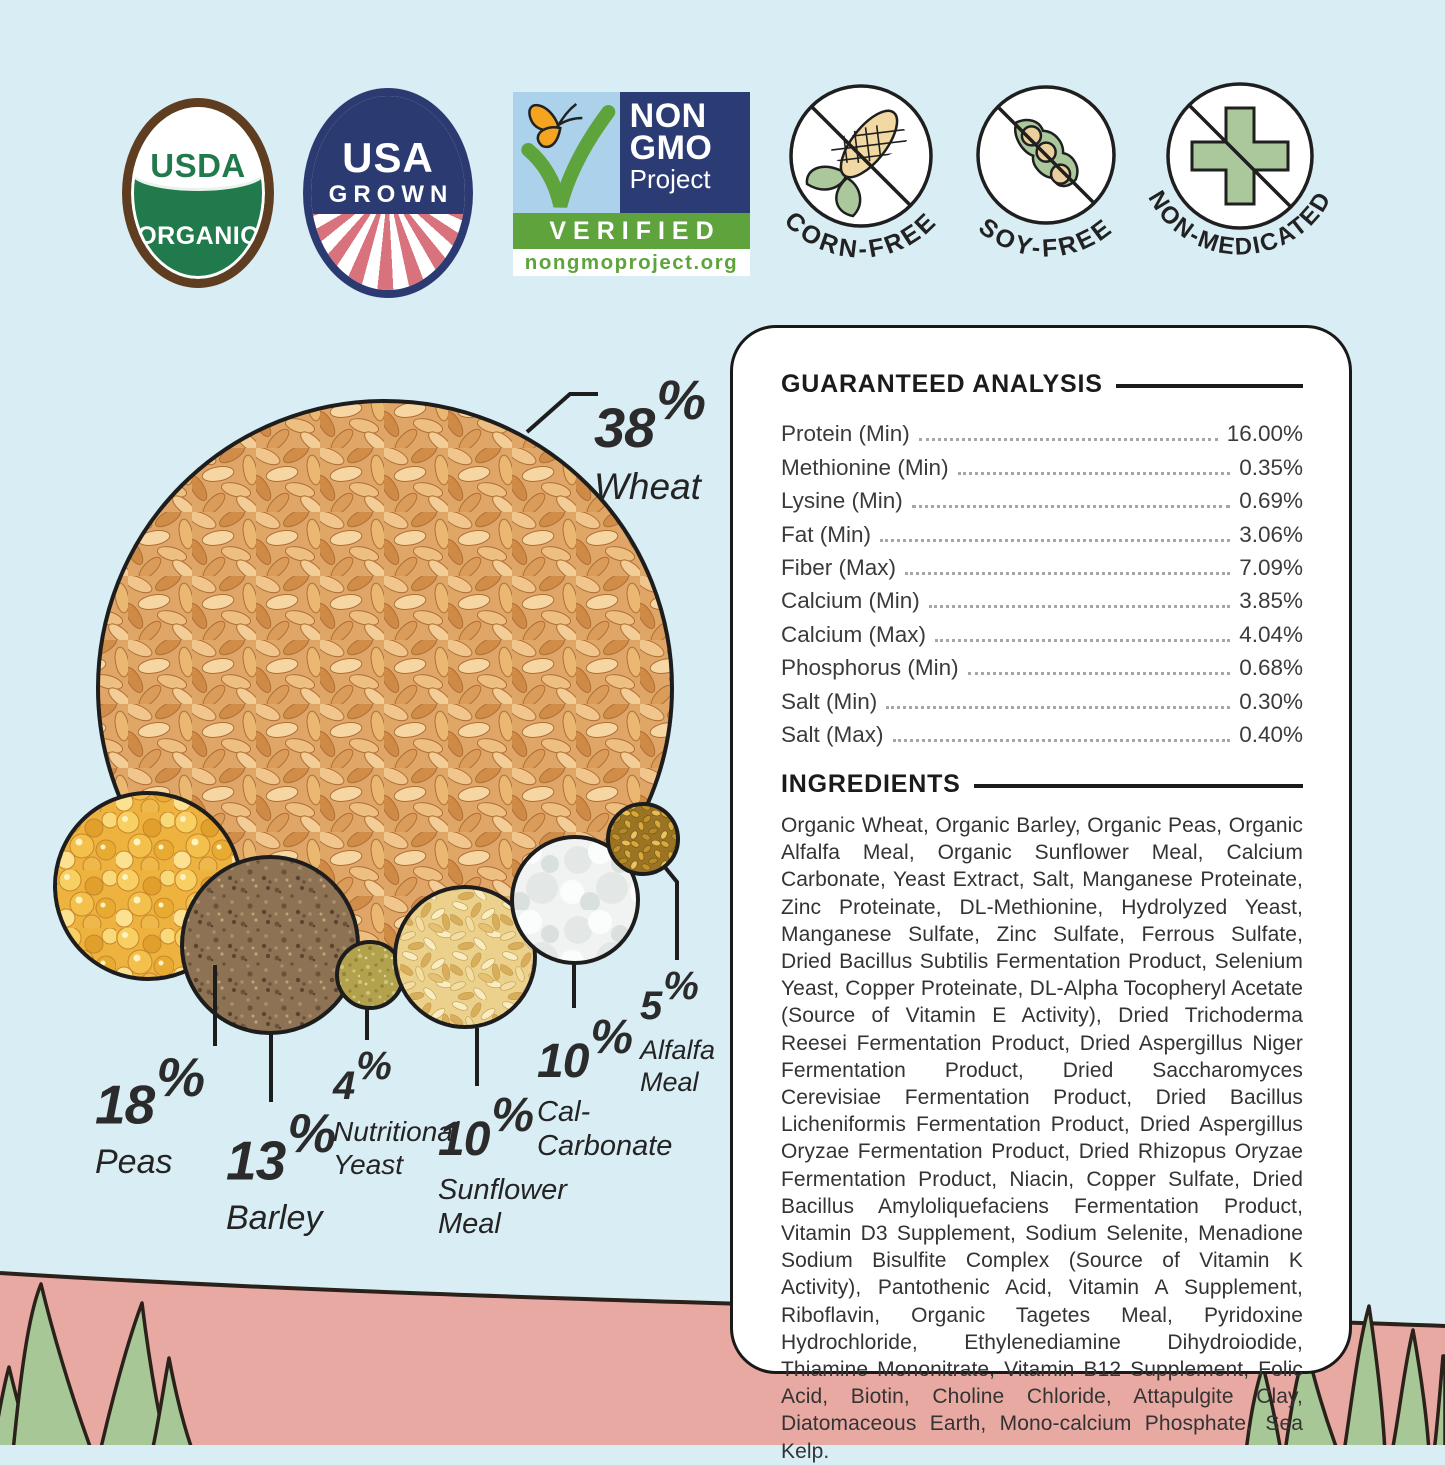  What do you see at coordinates (871, 783) in the screenshot?
I see `ingredients-title: INGREDIENTS` at bounding box center [871, 783].